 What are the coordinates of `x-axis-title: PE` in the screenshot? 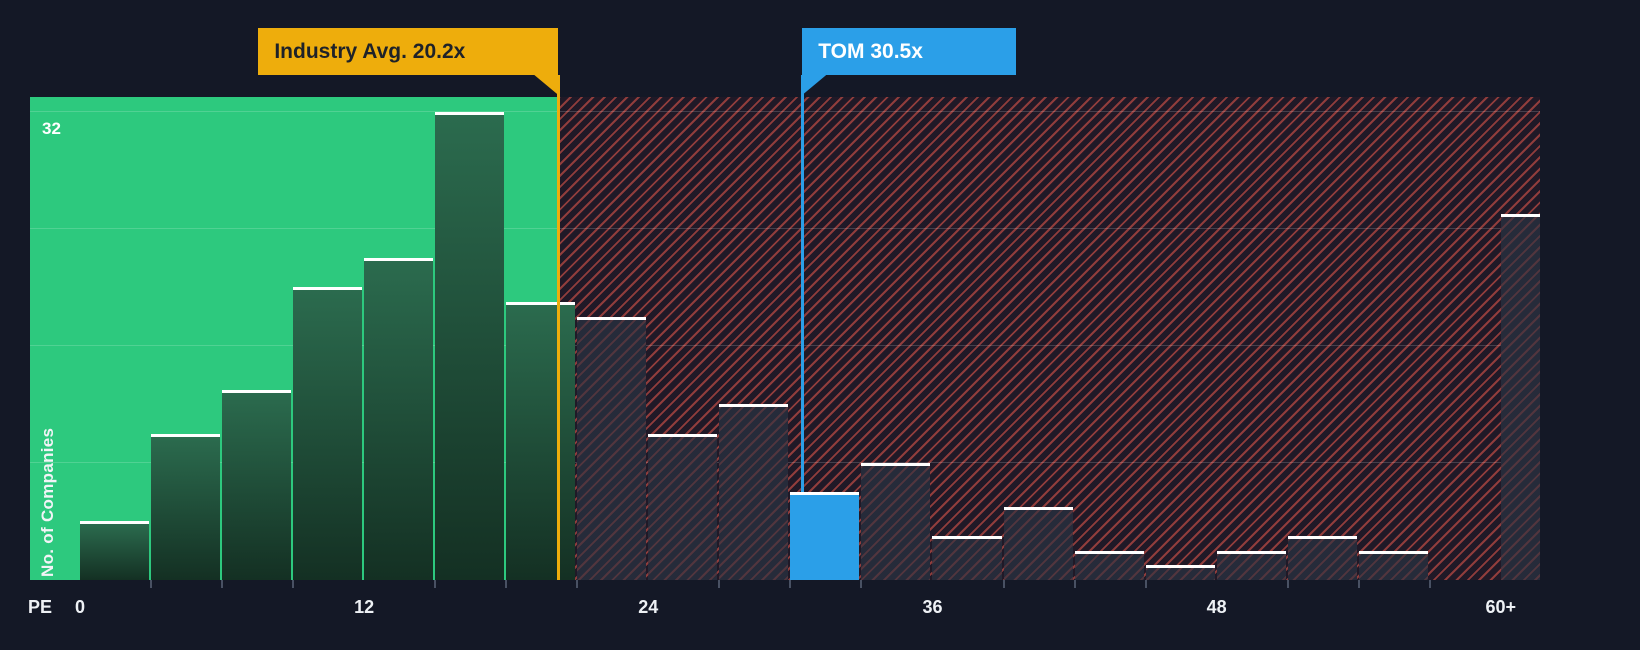 It's located at (40, 607).